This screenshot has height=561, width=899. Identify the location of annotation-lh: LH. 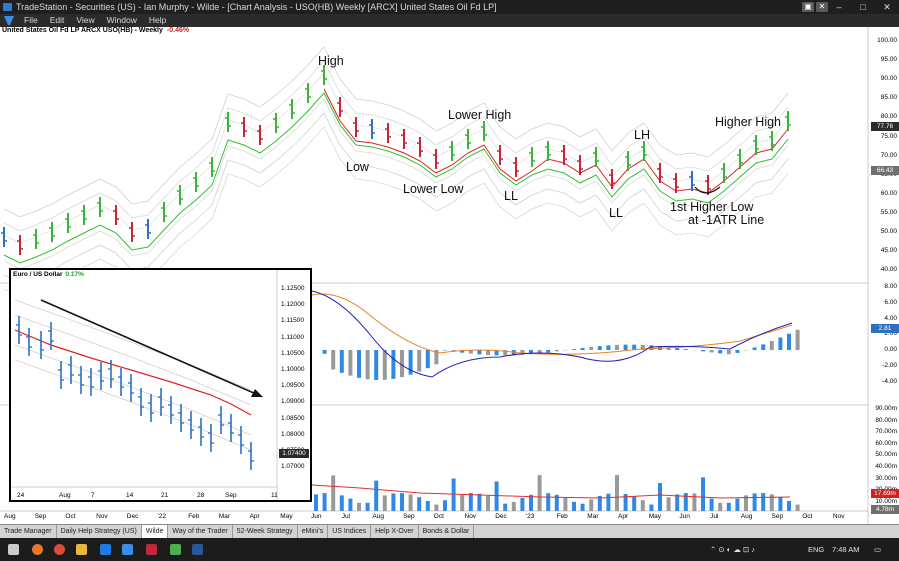
(642, 135).